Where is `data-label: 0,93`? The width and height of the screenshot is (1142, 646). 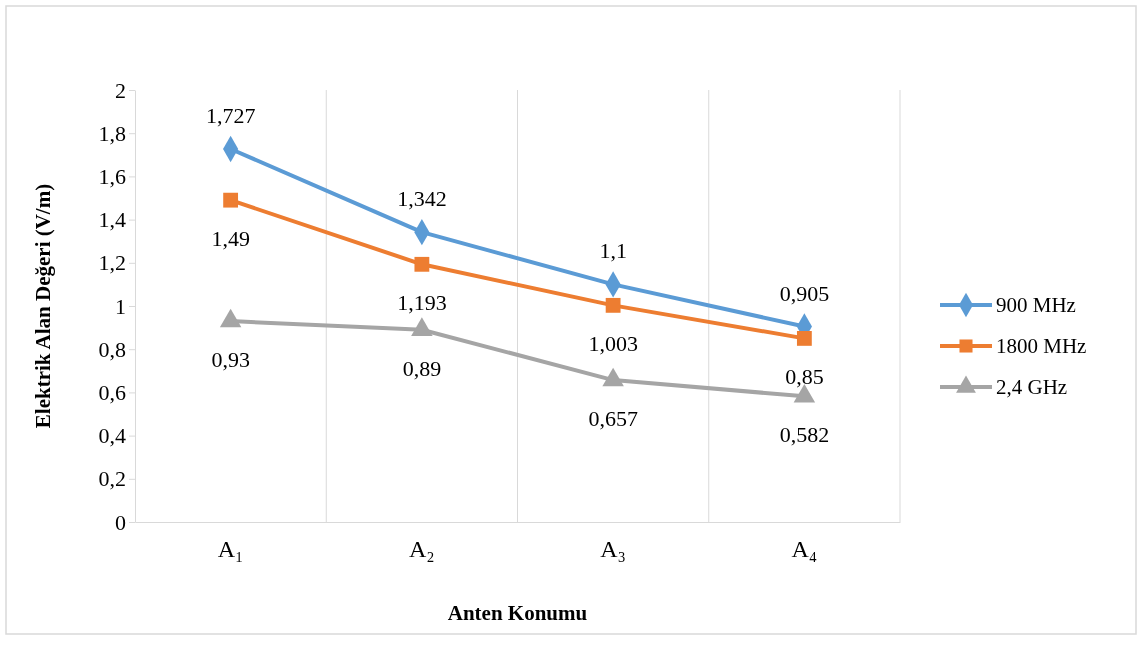 data-label: 0,93 is located at coordinates (230, 360).